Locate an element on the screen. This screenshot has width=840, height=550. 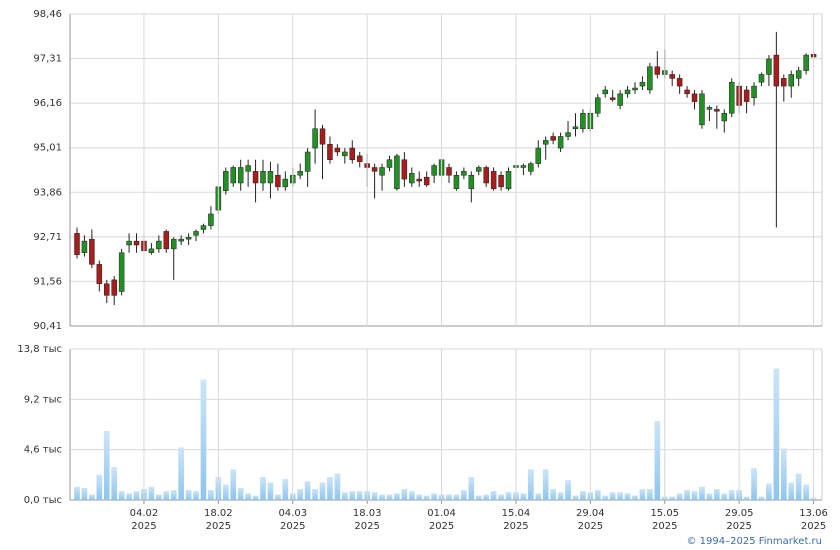
x-tick-label: 04.03 is located at coordinates (292, 513).